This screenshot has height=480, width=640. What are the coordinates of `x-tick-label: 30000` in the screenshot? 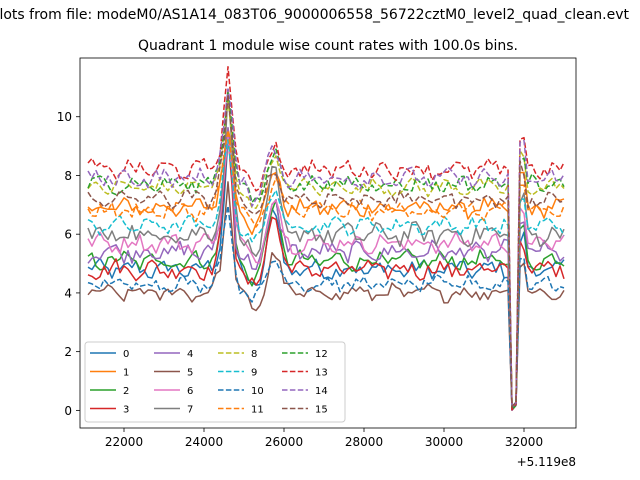 It's located at (444, 442).